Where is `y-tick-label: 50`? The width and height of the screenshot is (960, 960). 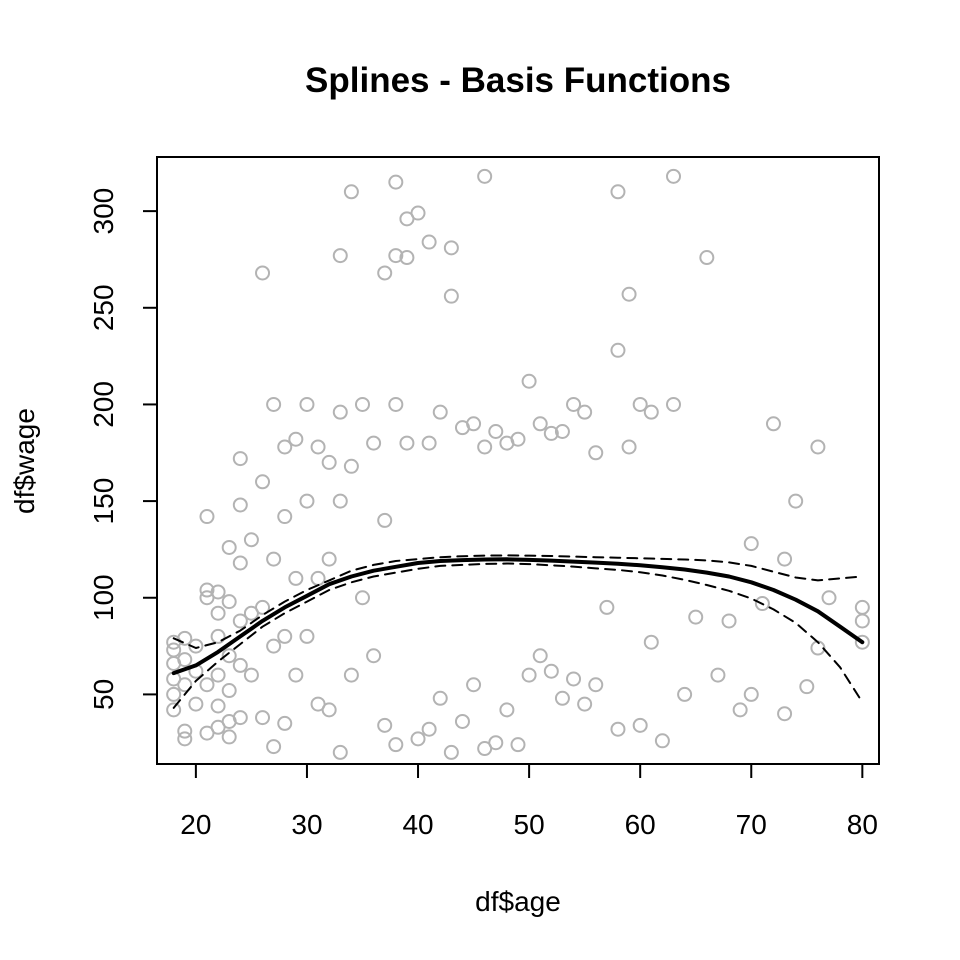 y-tick-label: 50 is located at coordinates (103, 694).